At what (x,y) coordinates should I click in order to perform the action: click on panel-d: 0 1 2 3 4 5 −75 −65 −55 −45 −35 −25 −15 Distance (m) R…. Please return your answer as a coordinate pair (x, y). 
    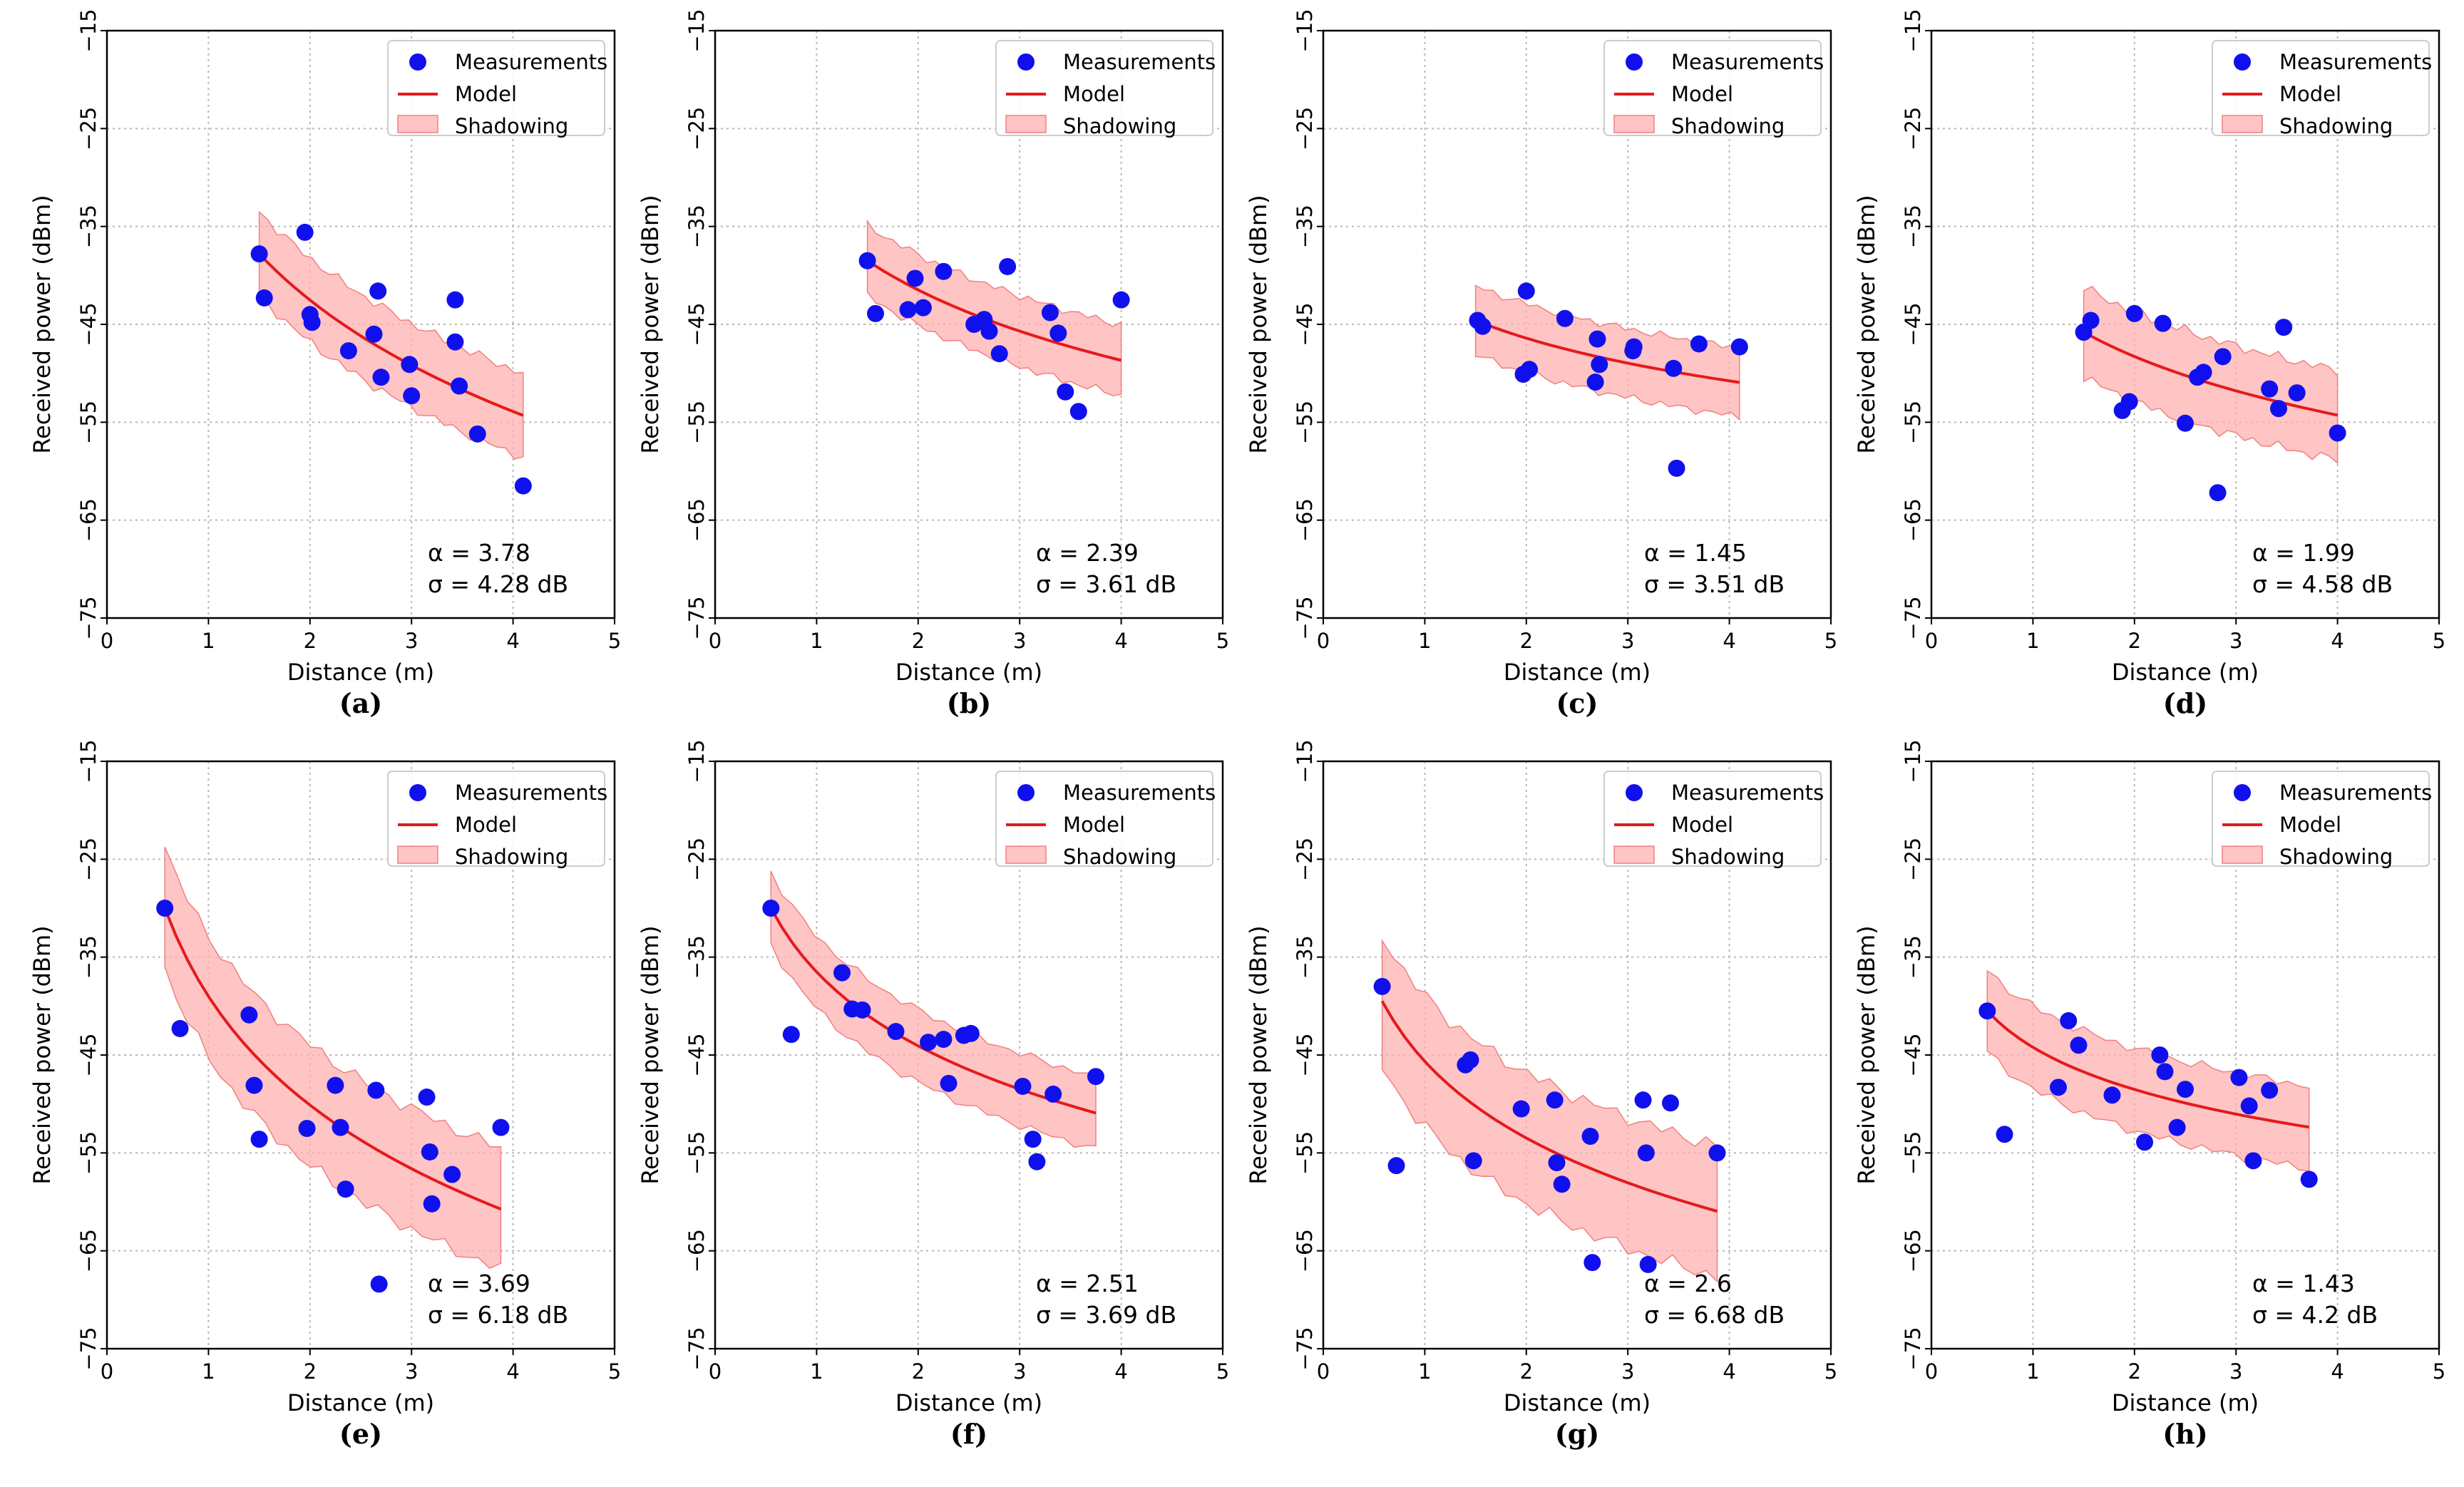
    Looking at the image, I should click on (2149, 364).